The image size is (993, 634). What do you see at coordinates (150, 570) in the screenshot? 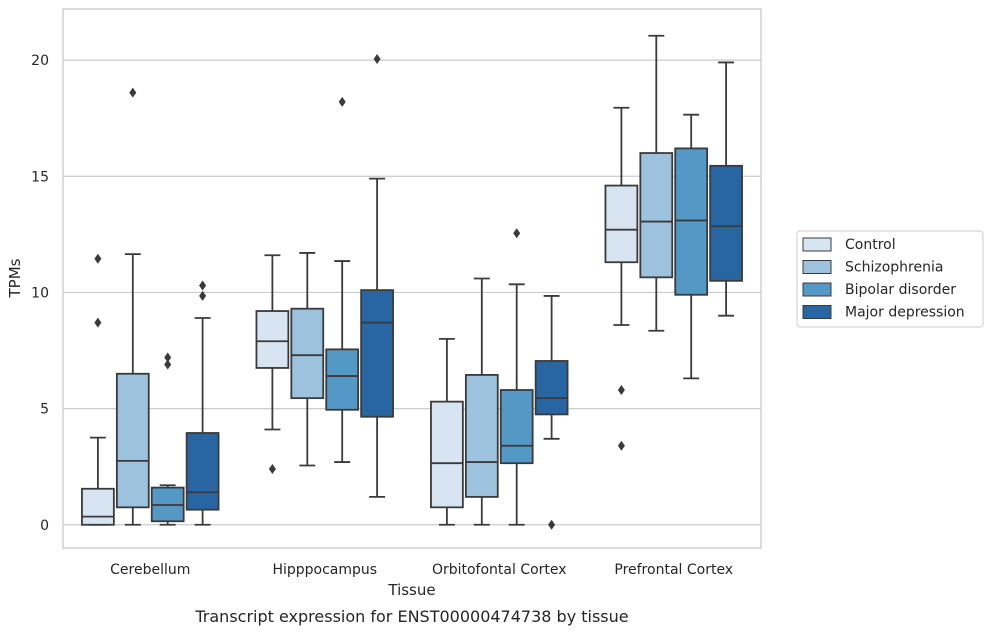
I see `x-tick-label: Cerebellum` at bounding box center [150, 570].